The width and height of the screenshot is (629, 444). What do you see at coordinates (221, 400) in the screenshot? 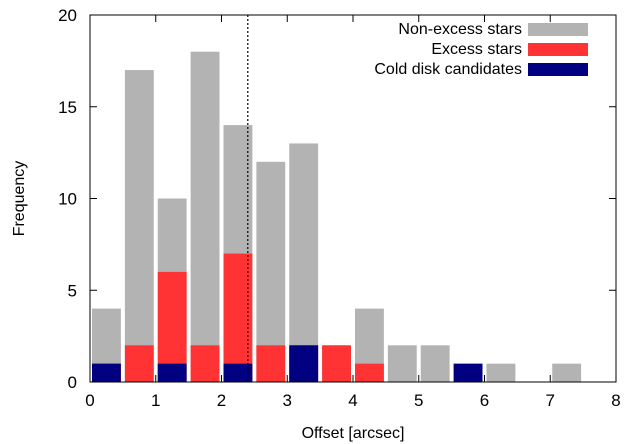
I see `x-tick-label: 2` at bounding box center [221, 400].